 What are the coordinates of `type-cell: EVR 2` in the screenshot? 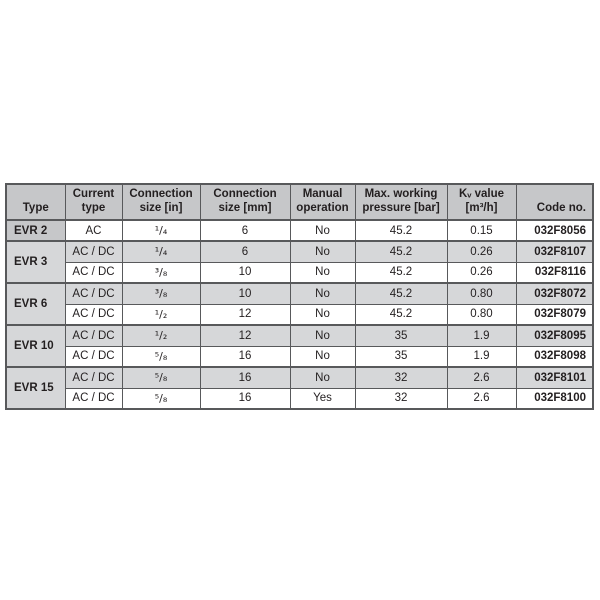 It's located at (35, 230).